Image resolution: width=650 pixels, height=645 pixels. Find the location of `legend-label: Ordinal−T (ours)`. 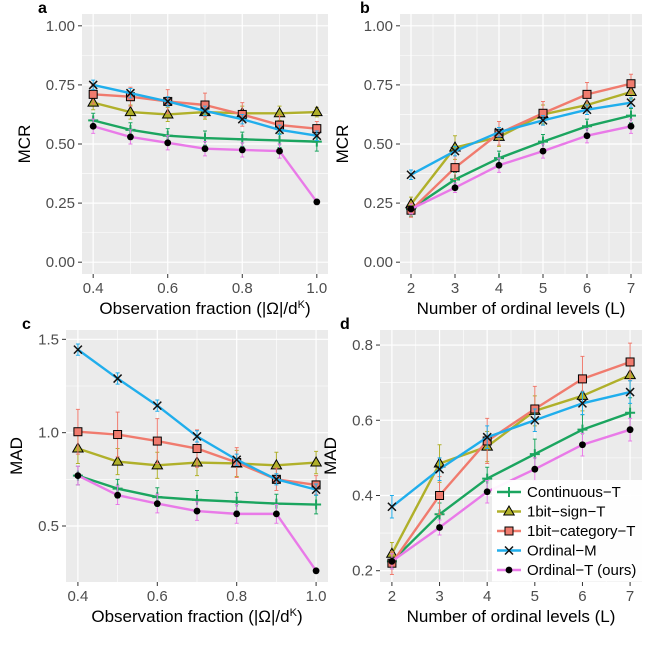

legend-label: Ordinal−T (ours) is located at coordinates (581, 570).